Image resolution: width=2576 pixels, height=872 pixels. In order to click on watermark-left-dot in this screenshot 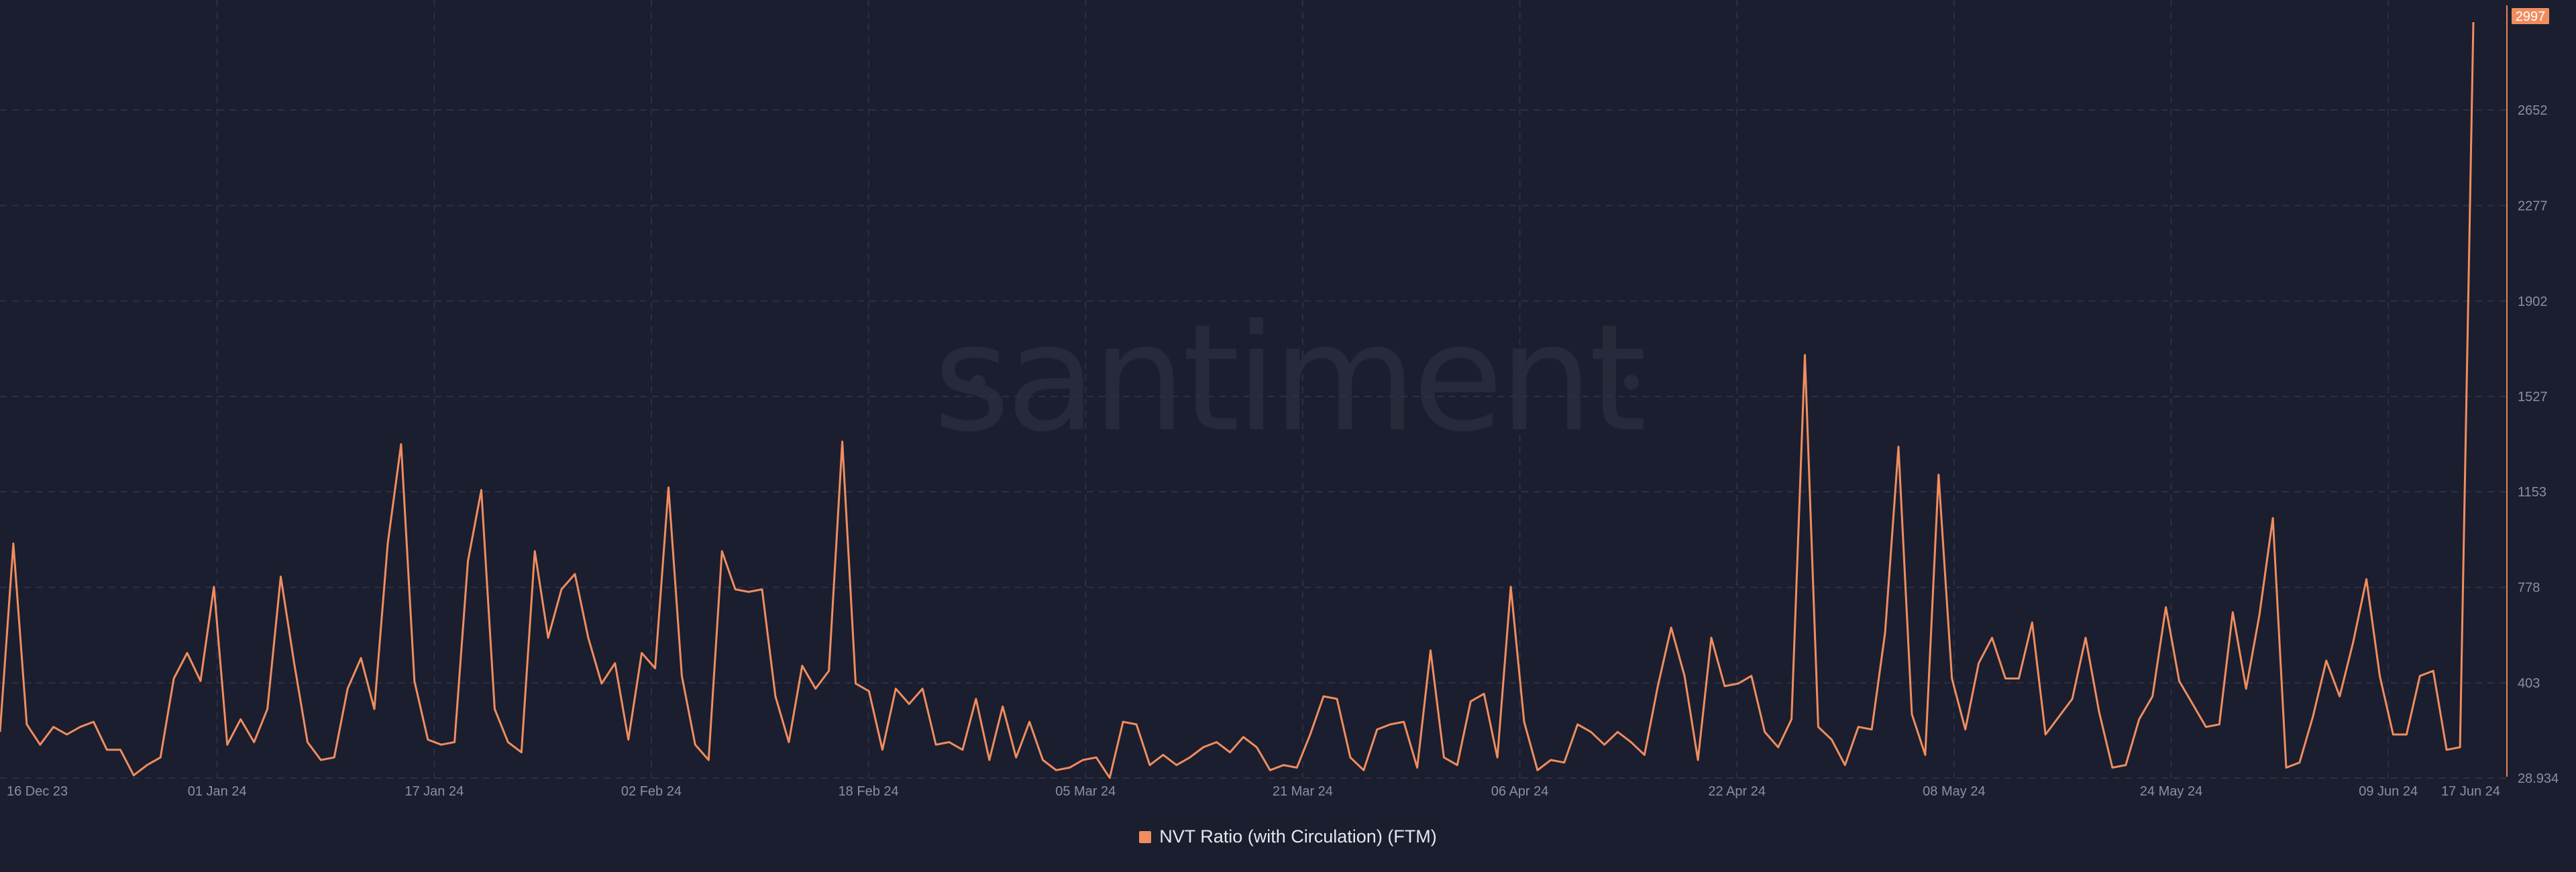, I will do `click(978, 382)`.